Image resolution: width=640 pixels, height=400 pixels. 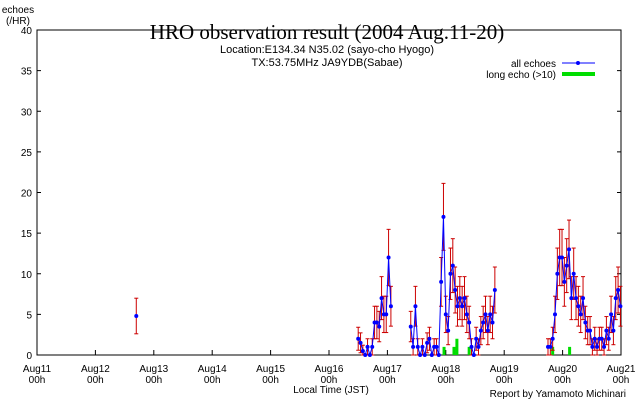 What do you see at coordinates (212, 369) in the screenshot?
I see `x-tick-label-date: Aug14` at bounding box center [212, 369].